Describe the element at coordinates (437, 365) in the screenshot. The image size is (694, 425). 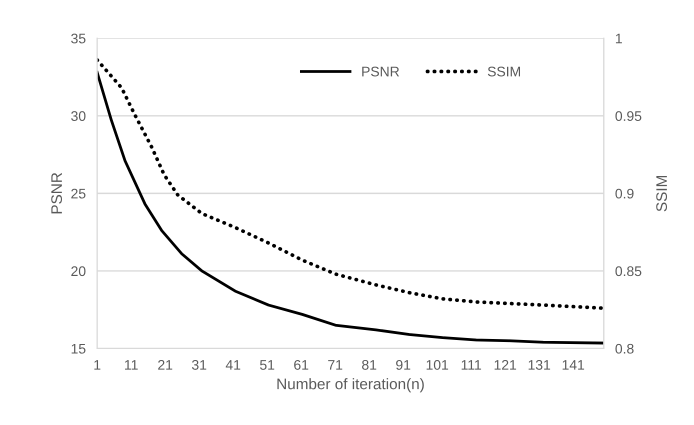
I see `x-tick-label: 101` at that location.